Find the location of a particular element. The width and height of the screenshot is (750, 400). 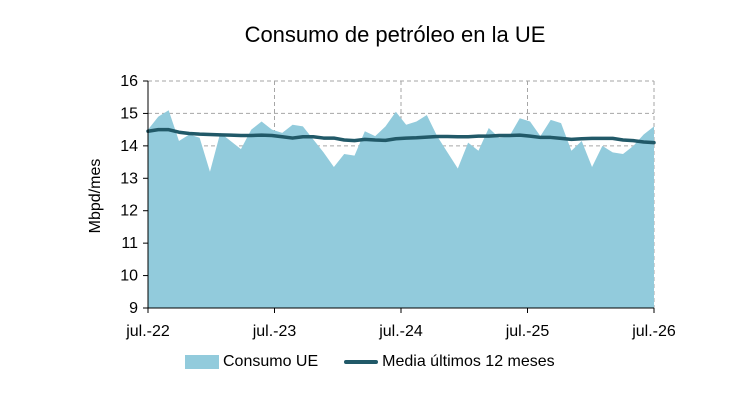

series-media-12-meses-line is located at coordinates (401, 136).